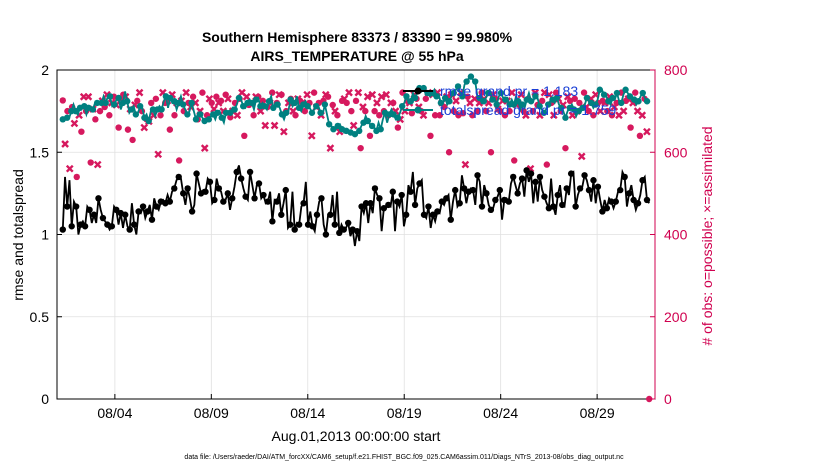 This screenshot has width=830, height=470. Describe the element at coordinates (404, 413) in the screenshot. I see `x-tick-label: 08/19` at that location.